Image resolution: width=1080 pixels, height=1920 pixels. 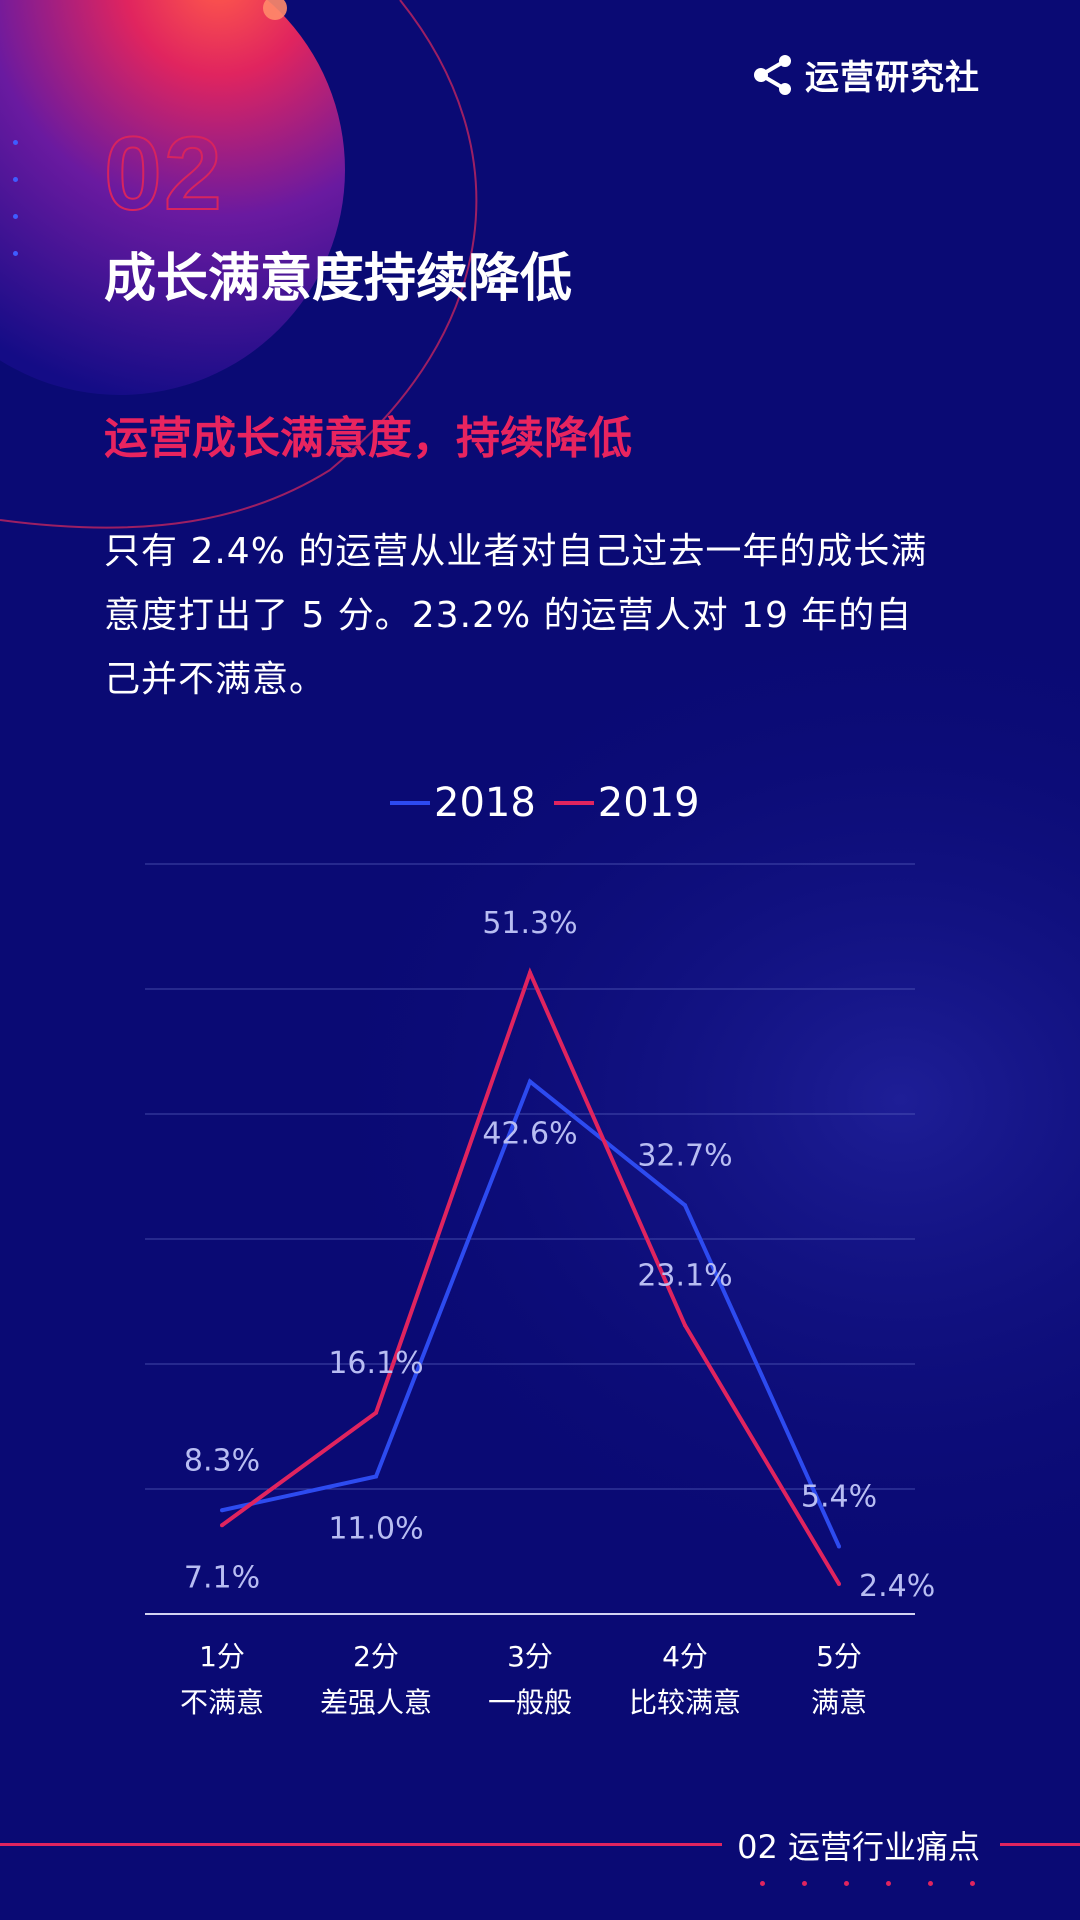 I want to click on data-label-2018: 32.7%, so click(x=684, y=1155).